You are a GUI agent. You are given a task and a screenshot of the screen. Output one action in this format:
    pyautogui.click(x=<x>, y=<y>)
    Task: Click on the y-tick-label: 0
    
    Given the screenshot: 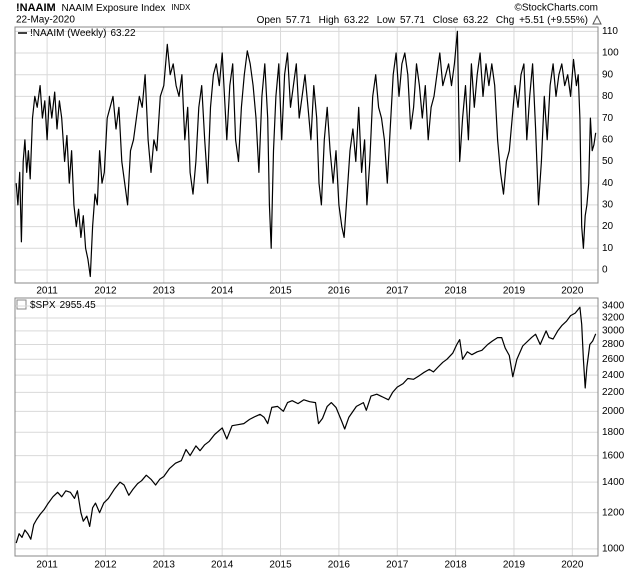 What is the action you would take?
    pyautogui.click(x=605, y=270)
    